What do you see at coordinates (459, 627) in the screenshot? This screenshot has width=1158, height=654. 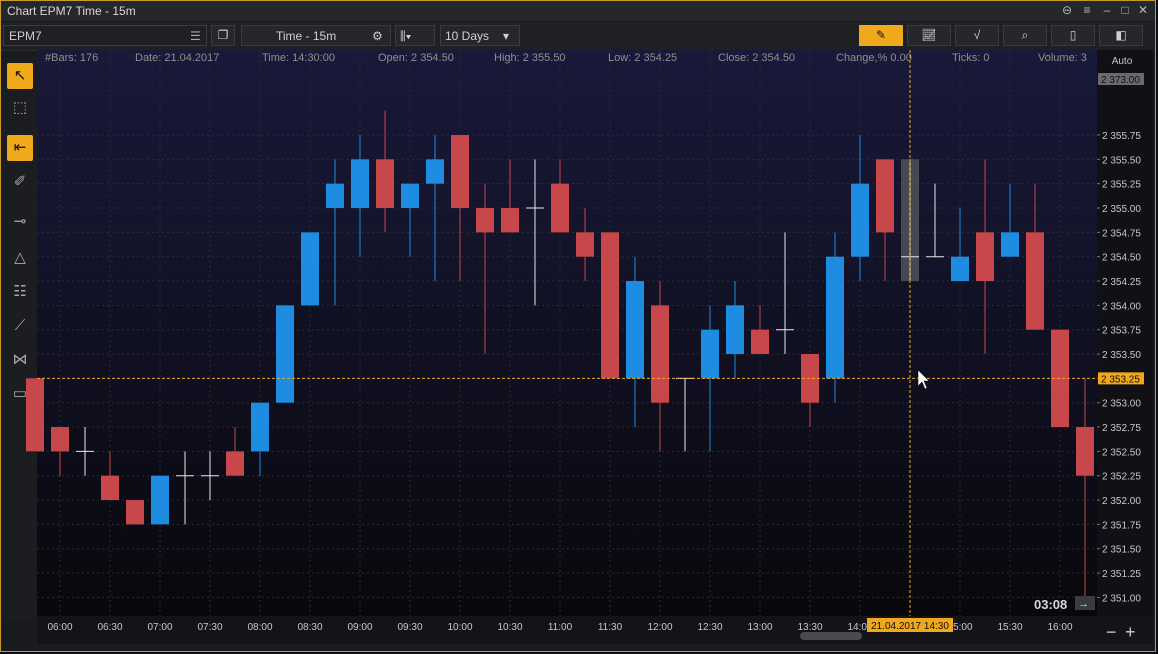 I see `x-tick-label: 10:00` at bounding box center [459, 627].